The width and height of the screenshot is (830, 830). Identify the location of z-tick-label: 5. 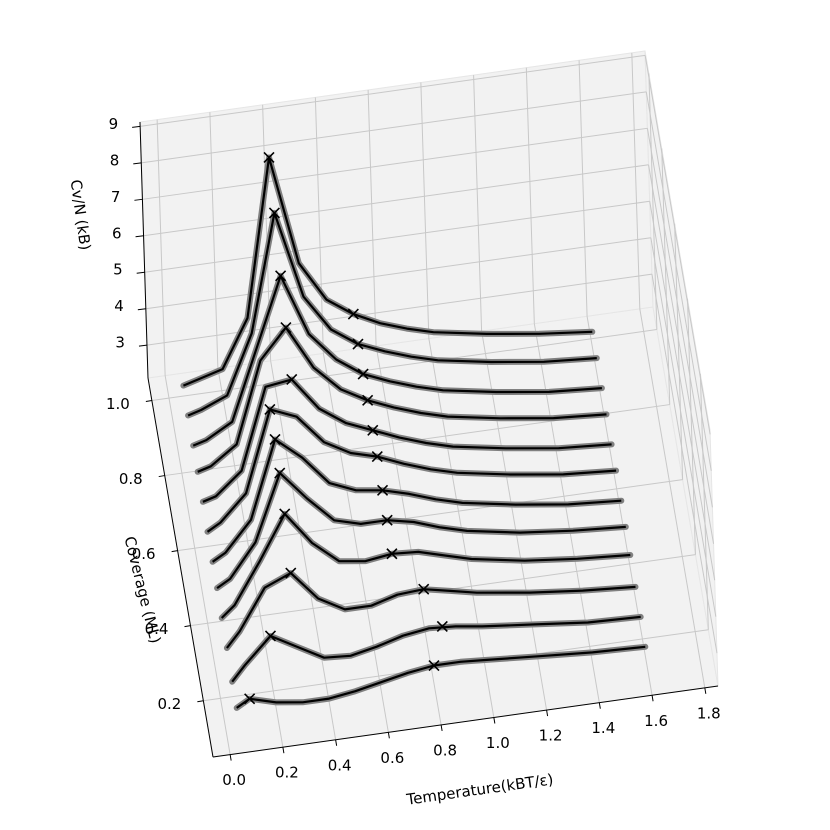
(118, 270).